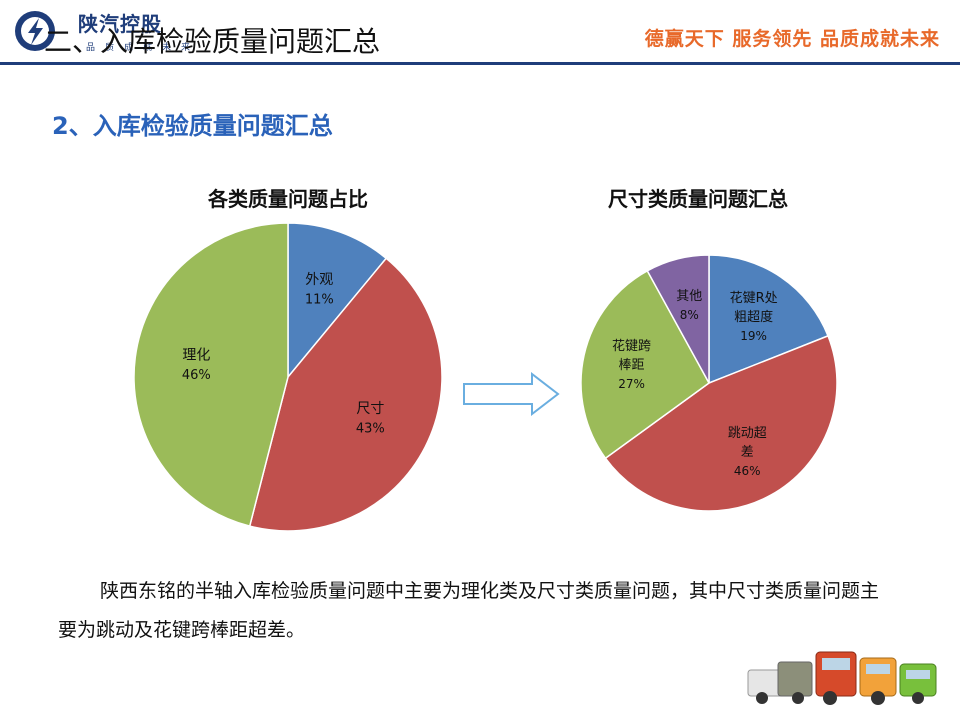 This screenshot has width=960, height=720. Describe the element at coordinates (753, 336) in the screenshot. I see `pie2-value-1: 19%` at that location.